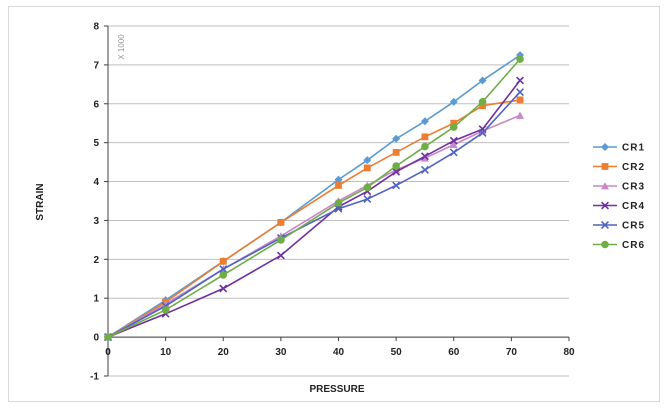 This screenshot has width=670, height=409. I want to click on y-tick-label: 4, so click(96, 182).